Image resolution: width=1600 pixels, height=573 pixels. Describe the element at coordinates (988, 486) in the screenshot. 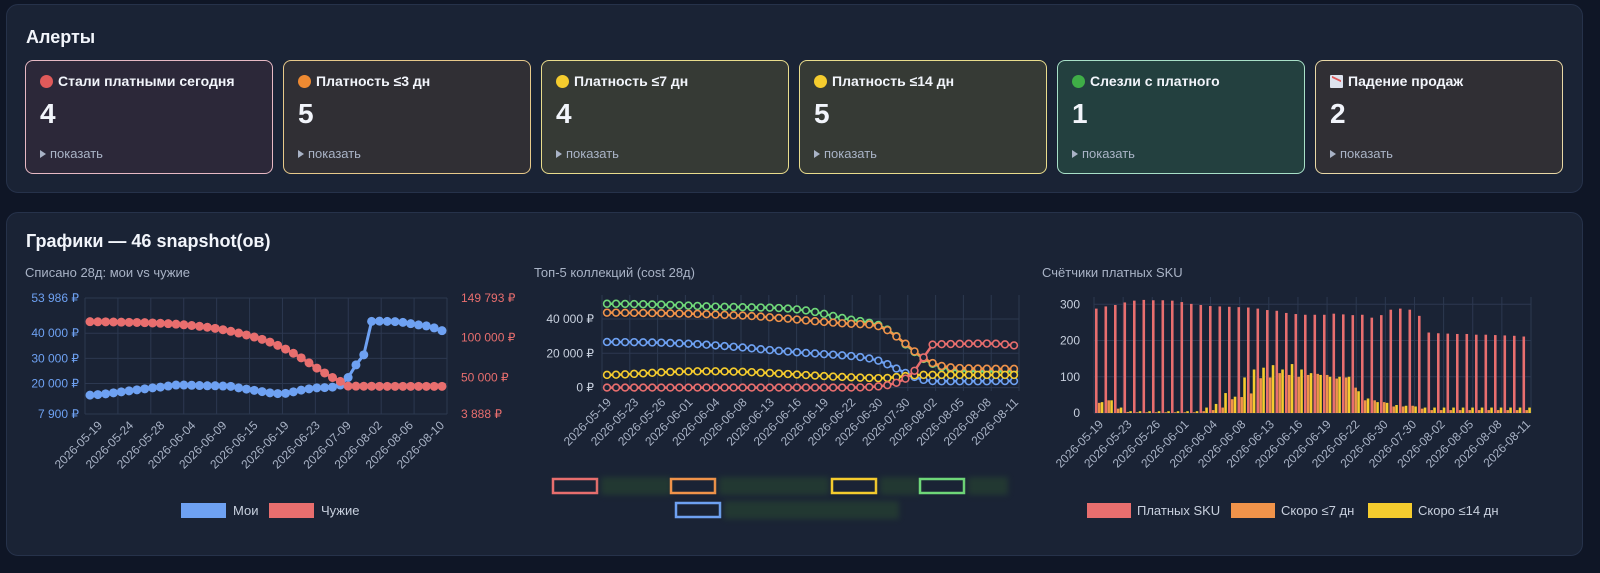

I see `legend-label-obscured` at that location.